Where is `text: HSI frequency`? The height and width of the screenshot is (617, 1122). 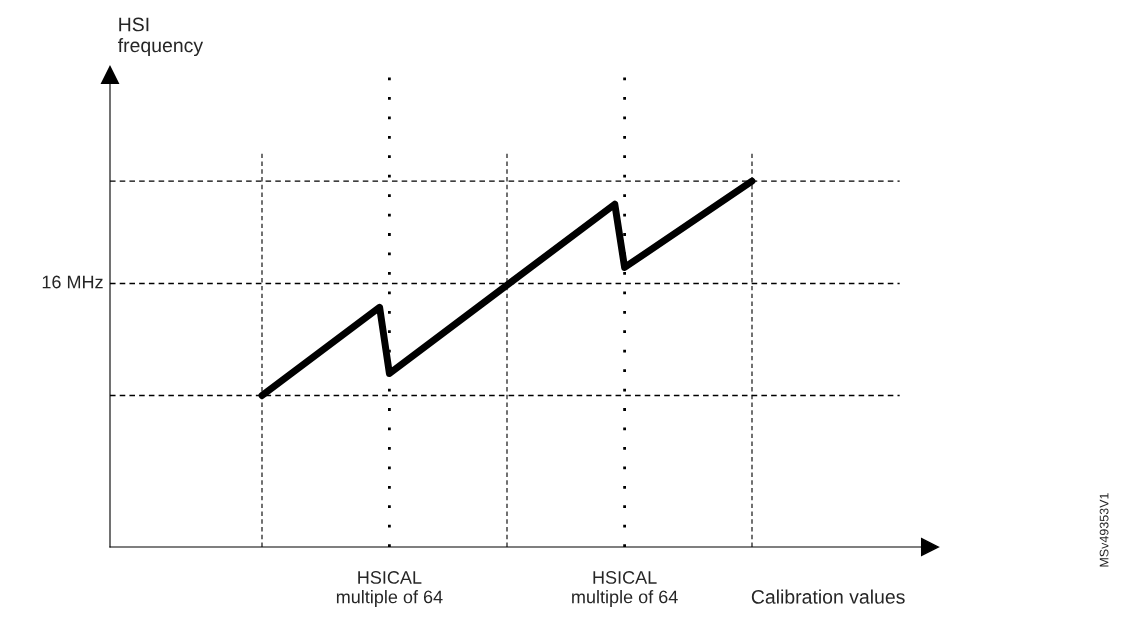
text: HSI frequency is located at coordinates (160, 37).